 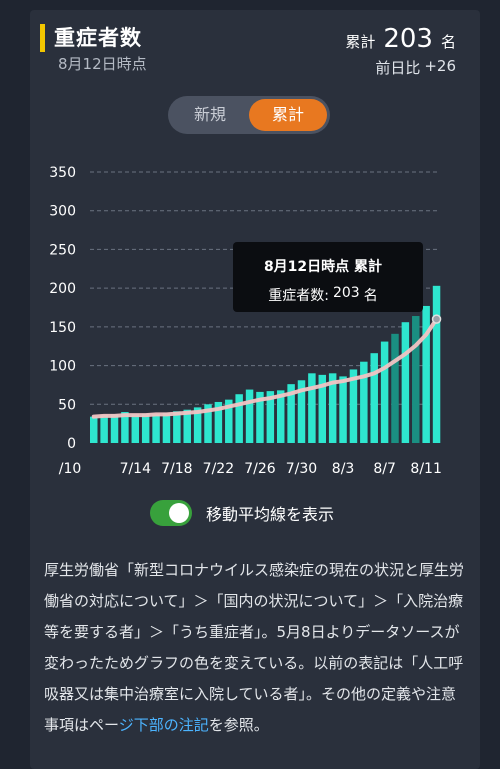 I want to click on moving-average-row: 移動平均線を表示, so click(x=242, y=513).